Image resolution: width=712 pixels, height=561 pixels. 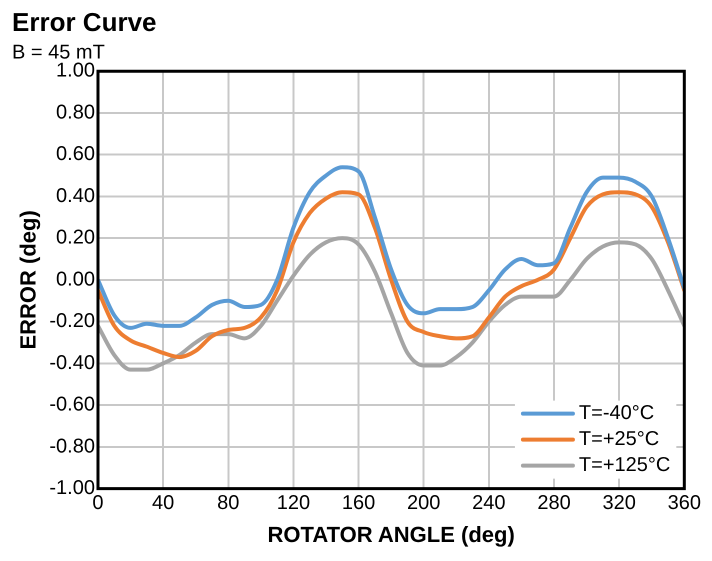 I want to click on x-tick-label: 360, so click(x=685, y=503).